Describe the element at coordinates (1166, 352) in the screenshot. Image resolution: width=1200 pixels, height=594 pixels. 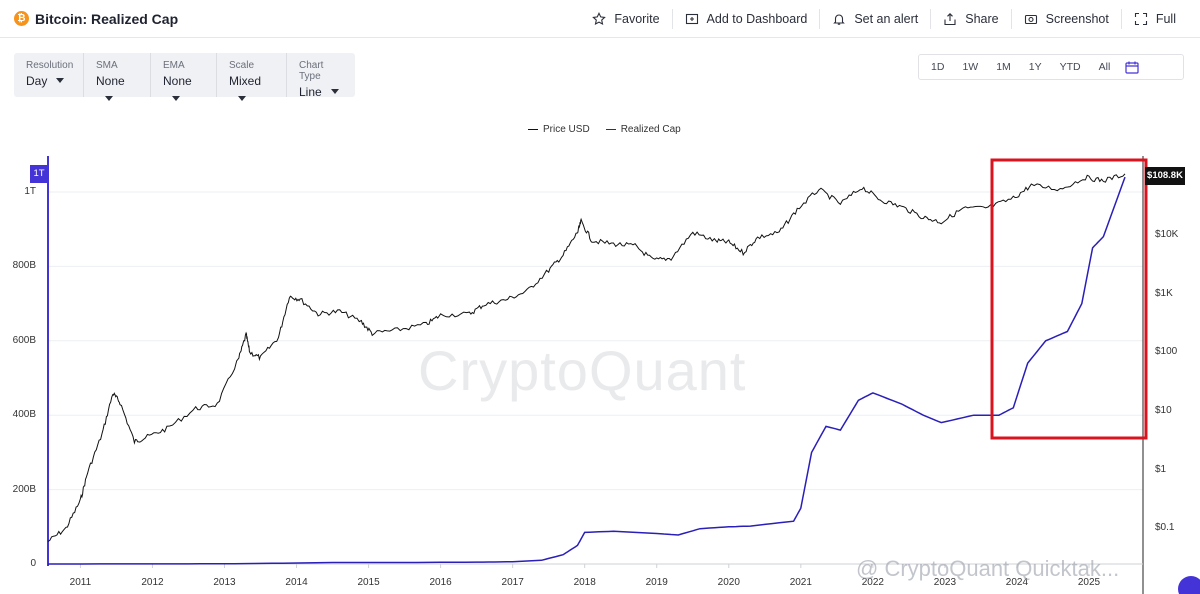
I see `right-axis-tick-label: $100` at that location.